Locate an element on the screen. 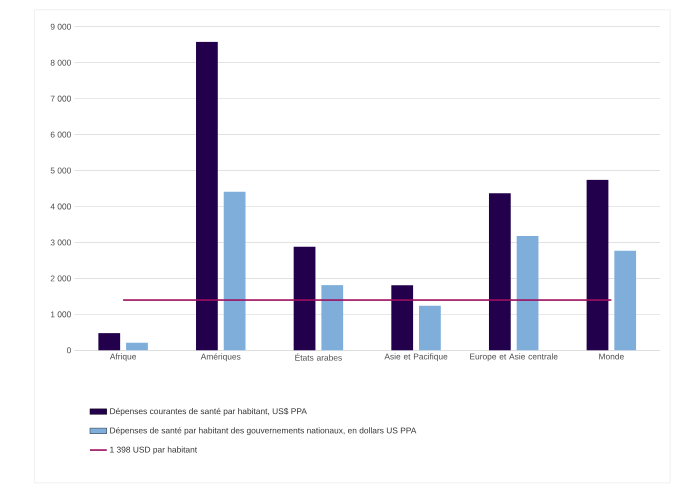  y-tick-label: 9 000 is located at coordinates (60, 27).